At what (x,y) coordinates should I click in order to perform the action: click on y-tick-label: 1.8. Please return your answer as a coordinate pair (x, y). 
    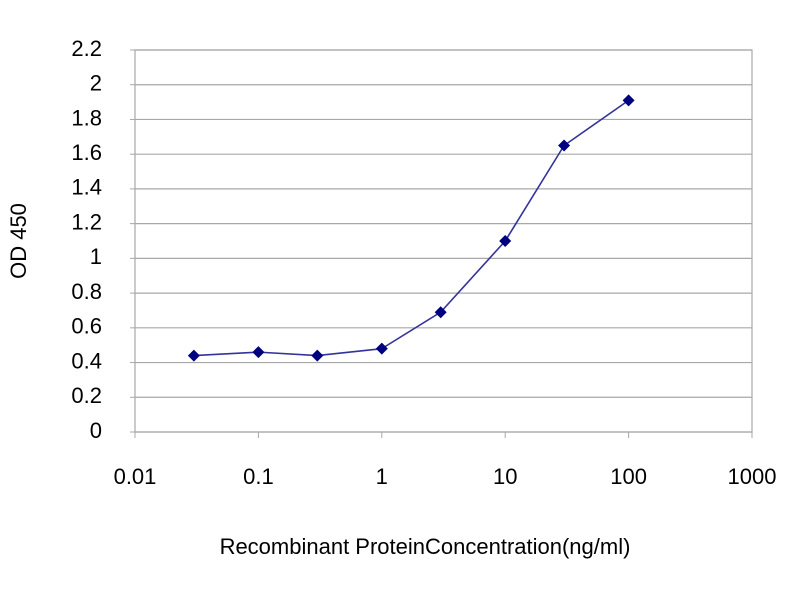
    Looking at the image, I should click on (86, 117).